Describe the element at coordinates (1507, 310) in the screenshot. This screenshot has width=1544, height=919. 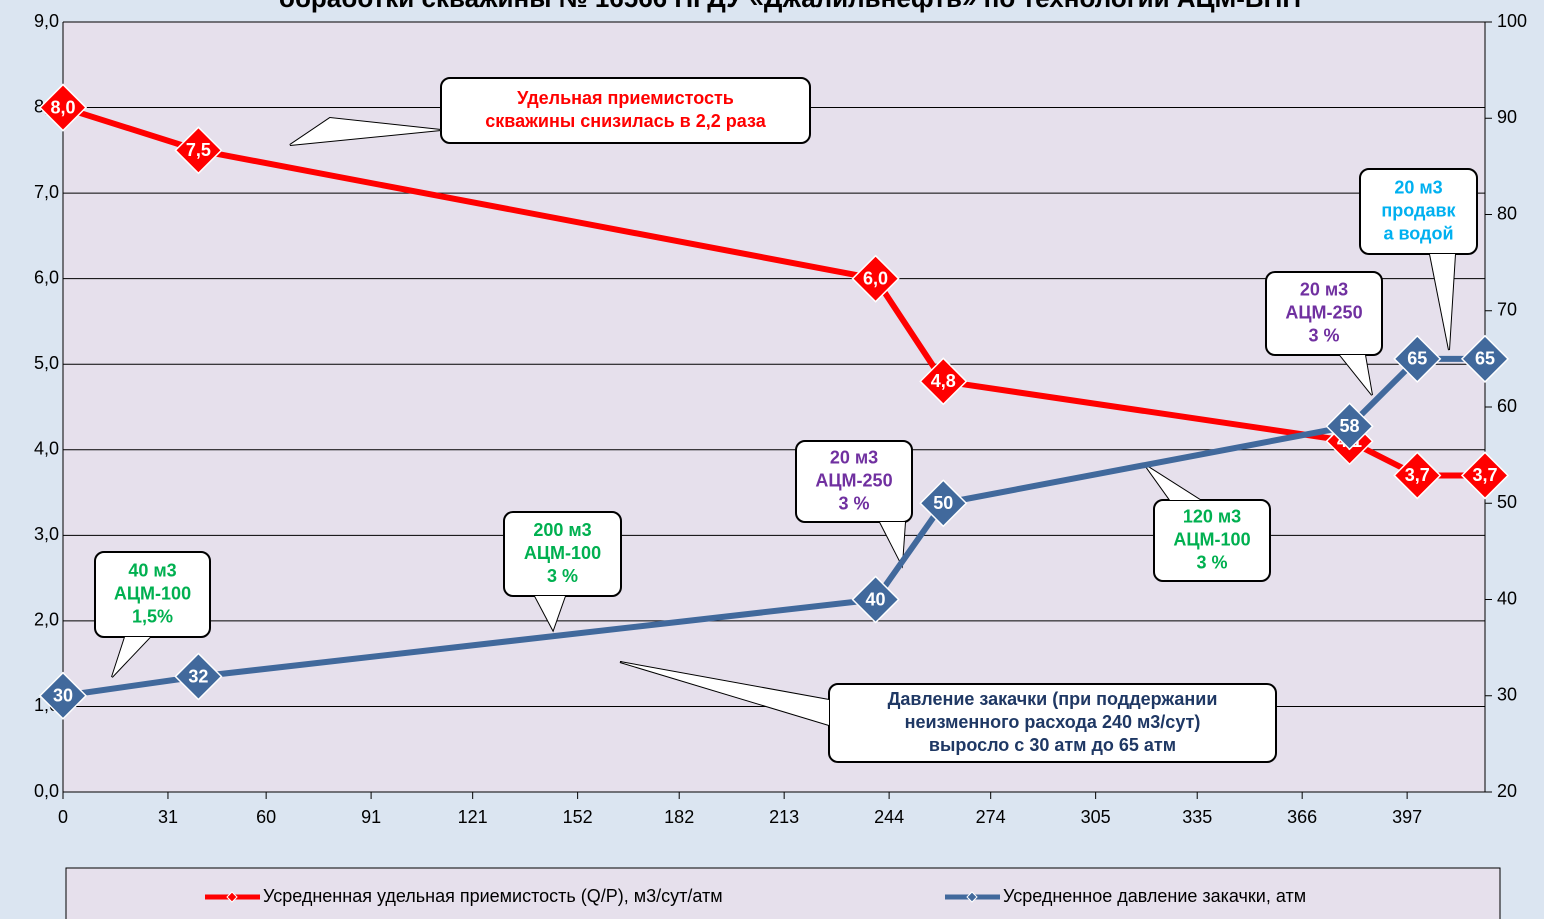
I see `y2-tick-label: 70` at that location.